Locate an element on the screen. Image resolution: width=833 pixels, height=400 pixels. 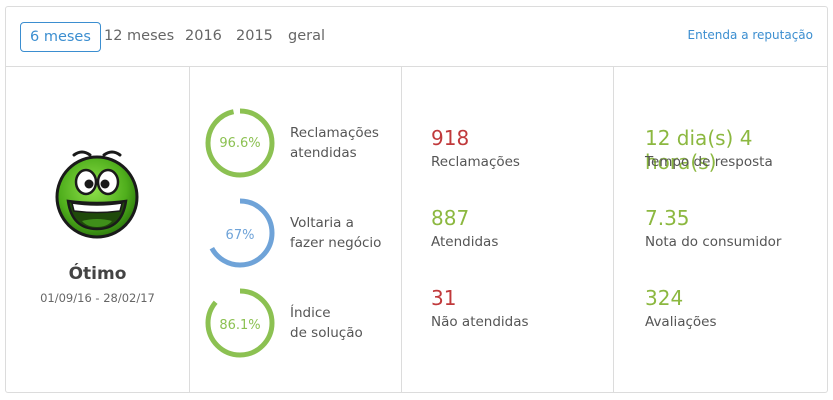
ring-label: Reclamações atendidas is located at coordinates (334, 143).